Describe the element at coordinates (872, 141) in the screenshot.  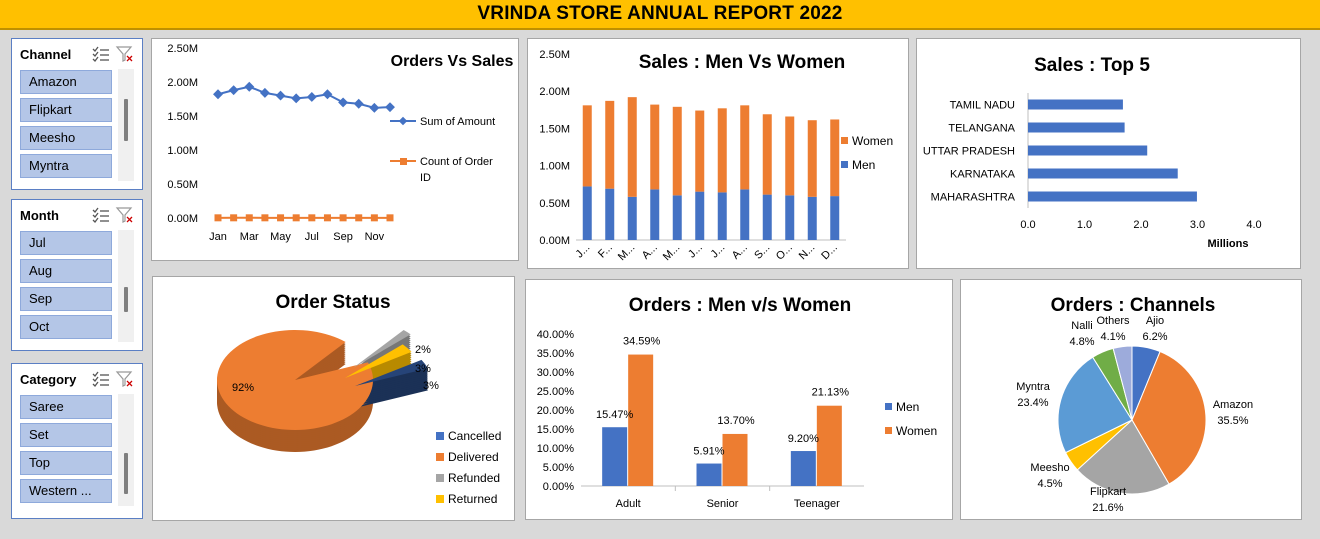
I see `legend-label: Women` at that location.